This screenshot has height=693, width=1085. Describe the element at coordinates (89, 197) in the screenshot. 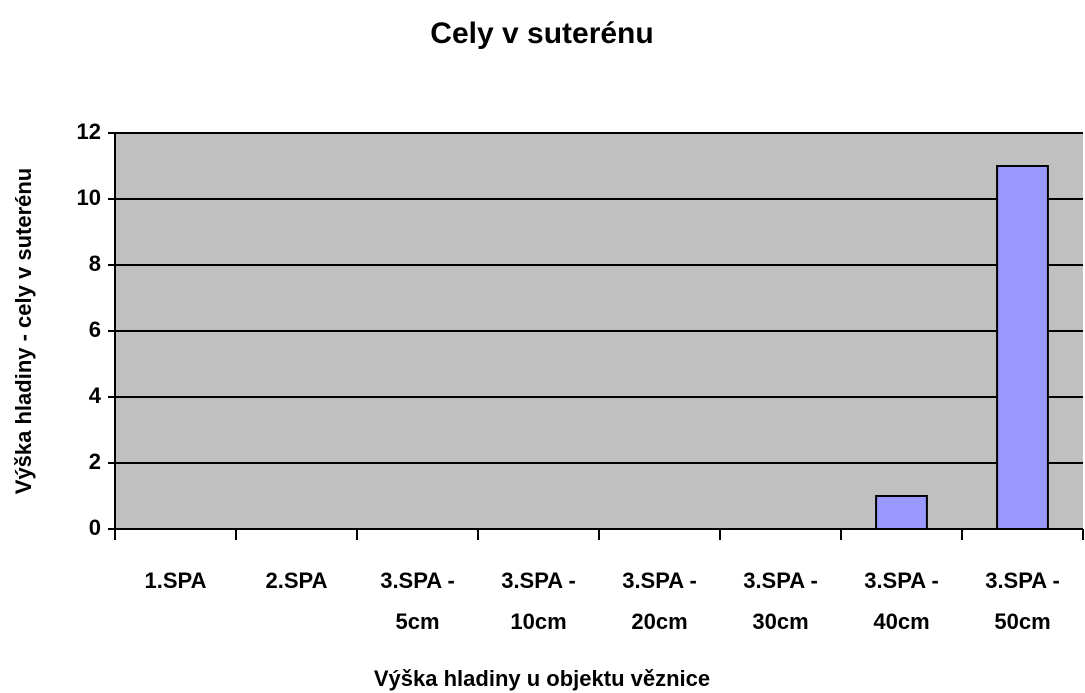

I see `y-tick-label: 10` at that location.